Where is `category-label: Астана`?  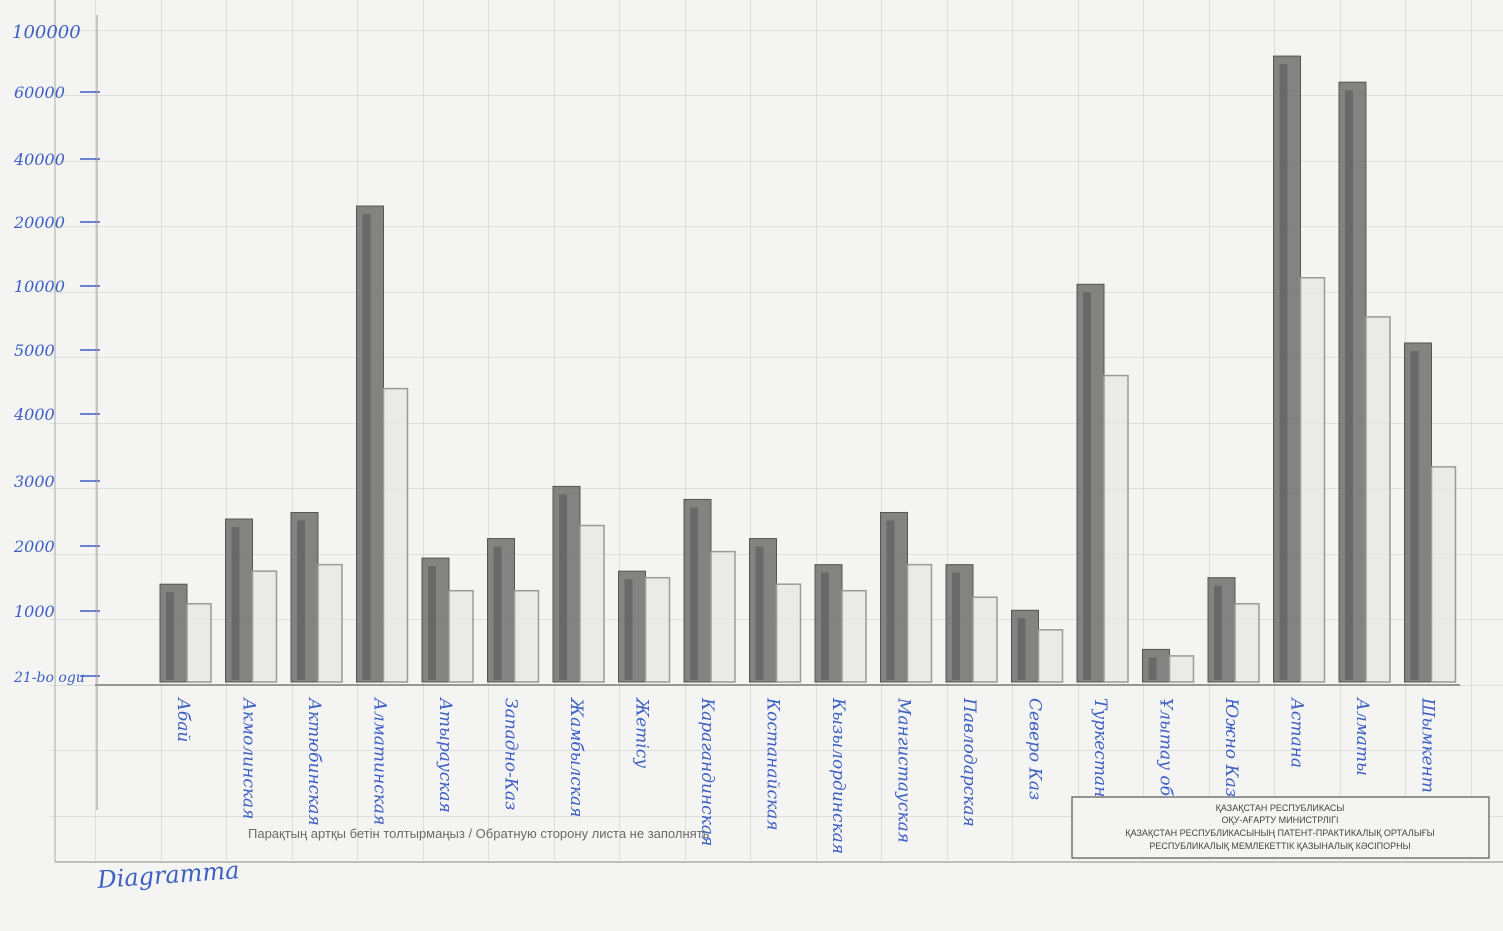
category-label: Астана is located at coordinates (1297, 732).